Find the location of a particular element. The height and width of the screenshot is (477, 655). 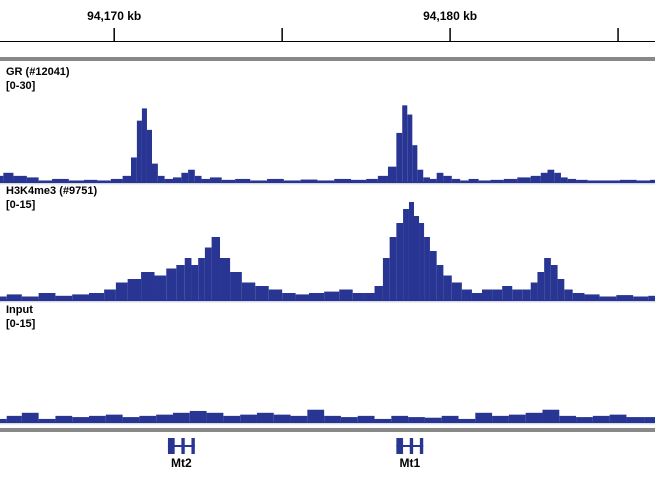

track-name: H3K4me3 (#9751) is located at coordinates (51, 191).